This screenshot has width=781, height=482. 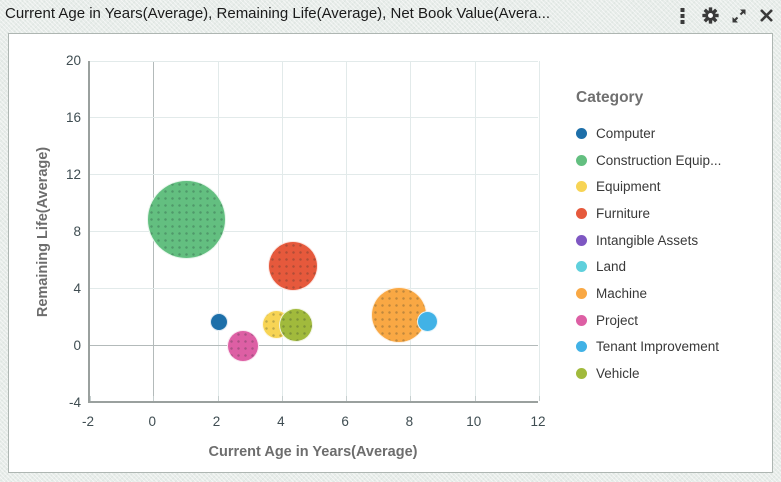 I want to click on legend-label: Land, so click(x=611, y=267).